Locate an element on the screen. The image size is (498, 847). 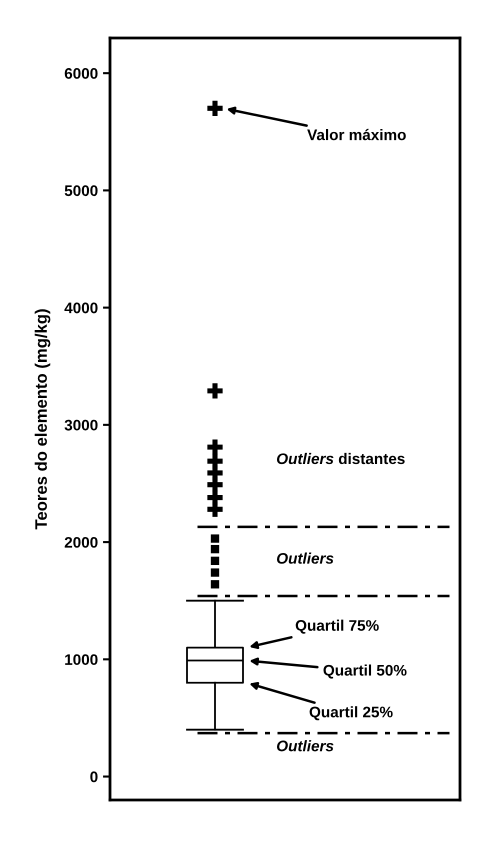
y-tick-label: 1000 is located at coordinates (81, 660).